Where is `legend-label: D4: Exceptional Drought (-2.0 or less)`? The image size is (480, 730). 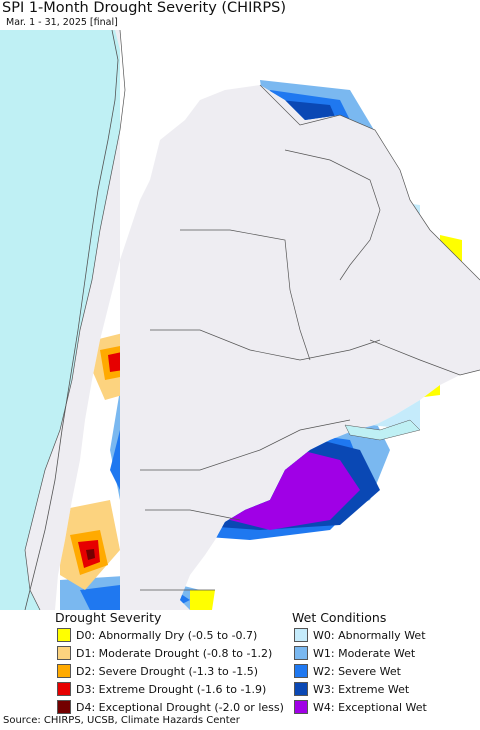 legend-label: D4: Exceptional Drought (-2.0 or less) is located at coordinates (180, 707).